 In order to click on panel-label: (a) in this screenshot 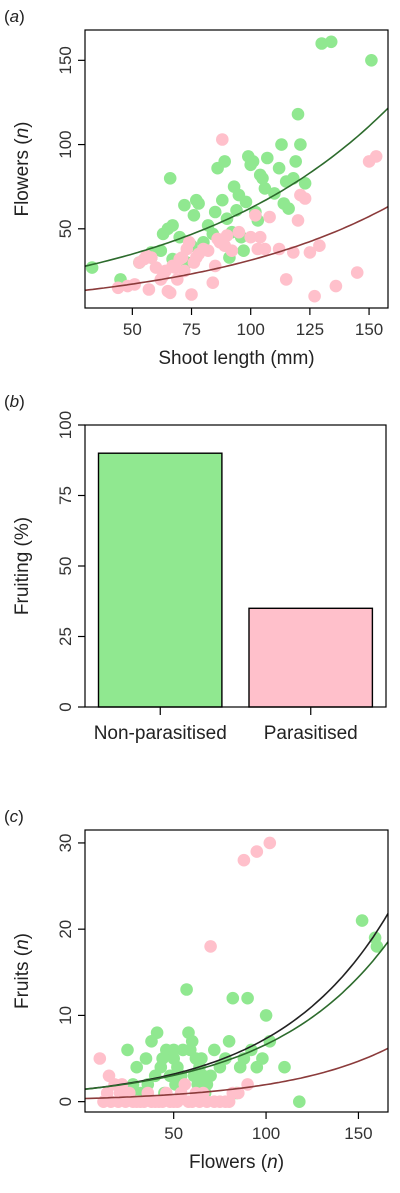, I will do `click(14, 16)`.